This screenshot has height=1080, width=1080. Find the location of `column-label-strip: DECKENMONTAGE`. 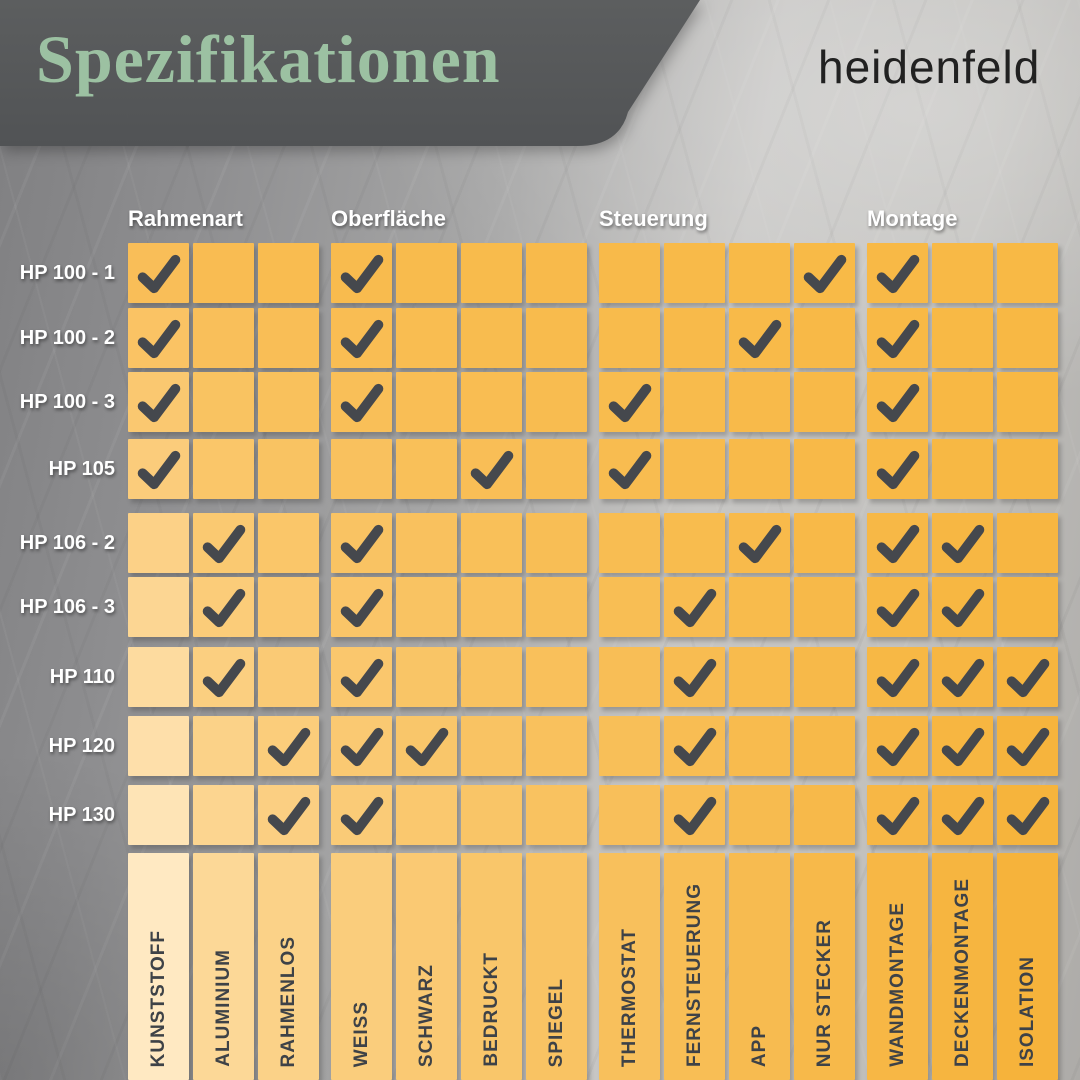

column-label-strip: DECKENMONTAGE is located at coordinates (962, 966).